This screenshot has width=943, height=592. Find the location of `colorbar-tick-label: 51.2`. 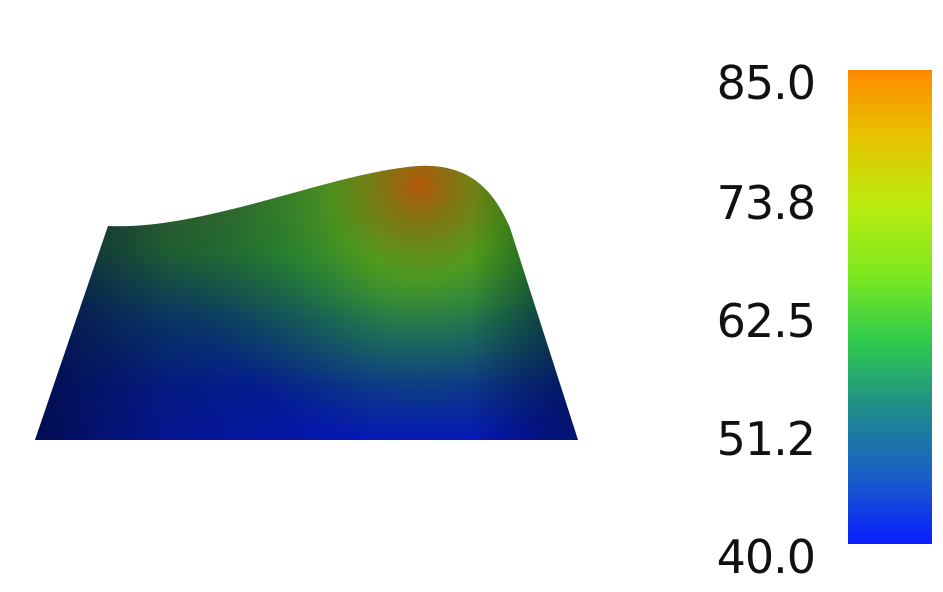

colorbar-tick-label: 51.2 is located at coordinates (766, 439).